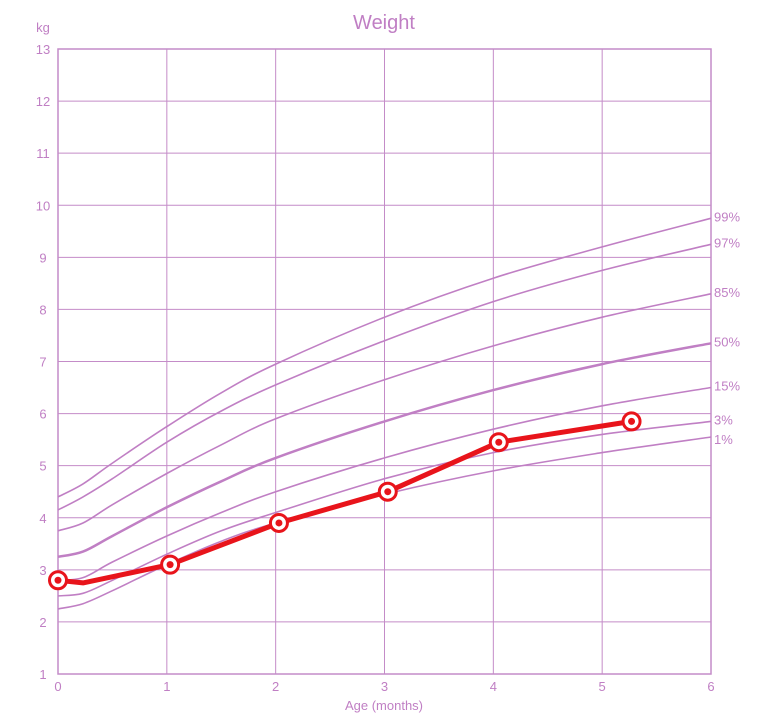  I want to click on percentile-label-97pct: 97%, so click(727, 242).